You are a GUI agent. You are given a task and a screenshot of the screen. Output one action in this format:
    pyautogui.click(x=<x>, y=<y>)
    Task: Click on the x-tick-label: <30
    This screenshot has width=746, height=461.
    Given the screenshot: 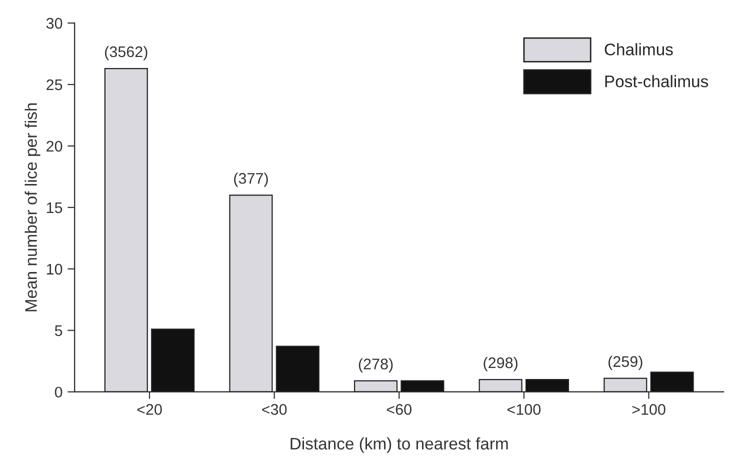 What is the action you would take?
    pyautogui.click(x=274, y=409)
    